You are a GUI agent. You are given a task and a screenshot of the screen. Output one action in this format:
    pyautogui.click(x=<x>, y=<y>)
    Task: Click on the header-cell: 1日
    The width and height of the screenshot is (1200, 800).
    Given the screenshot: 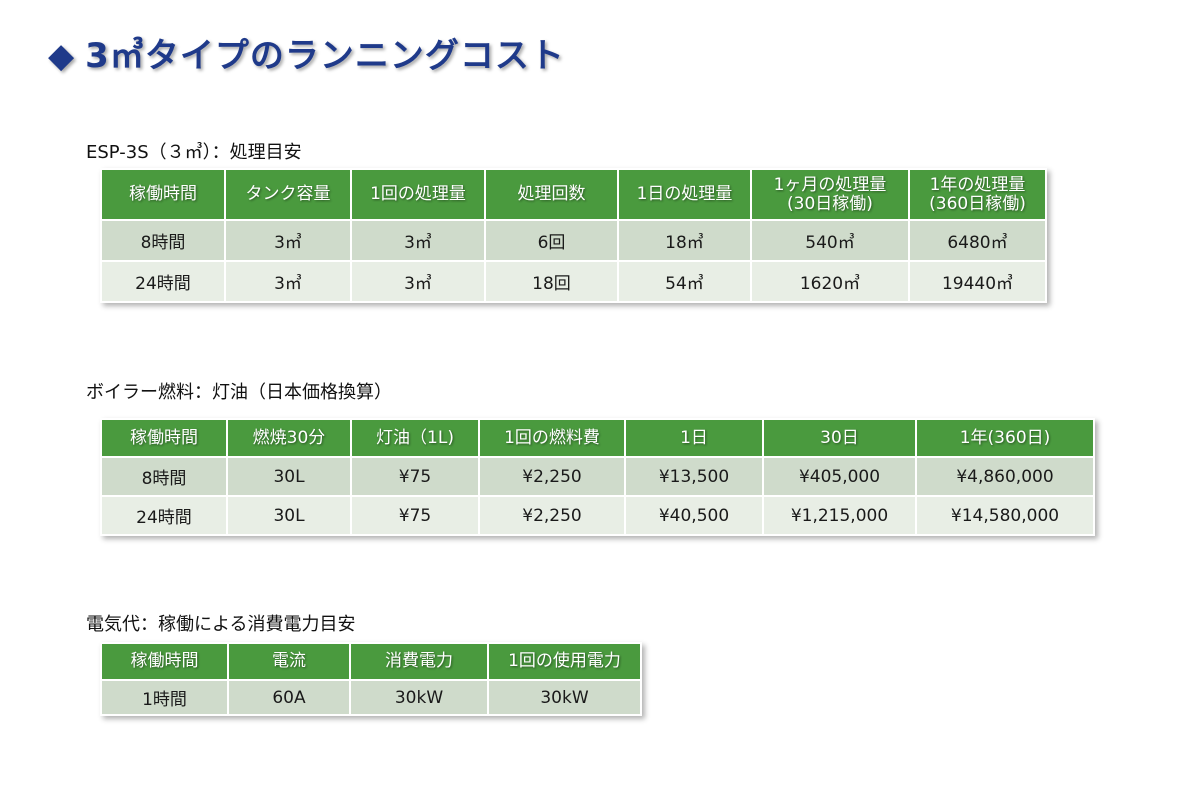 What is the action you would take?
    pyautogui.click(x=694, y=438)
    